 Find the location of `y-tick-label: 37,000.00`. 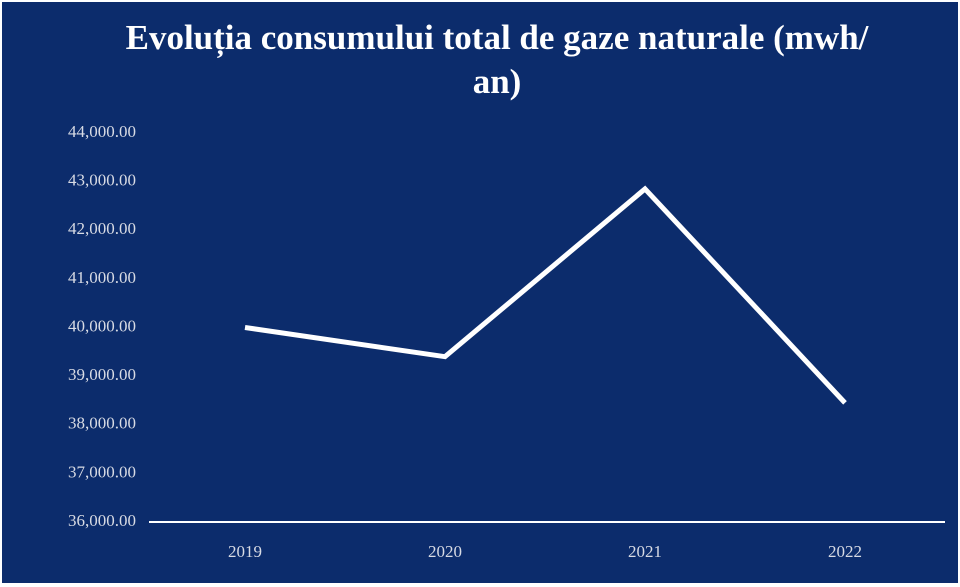

y-tick-label: 37,000.00 is located at coordinates (102, 471).